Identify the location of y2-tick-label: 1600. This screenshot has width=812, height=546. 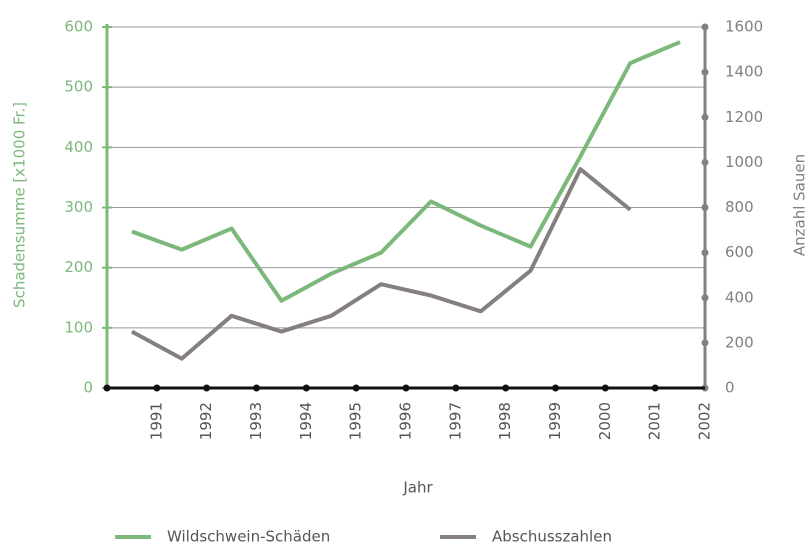
(744, 27).